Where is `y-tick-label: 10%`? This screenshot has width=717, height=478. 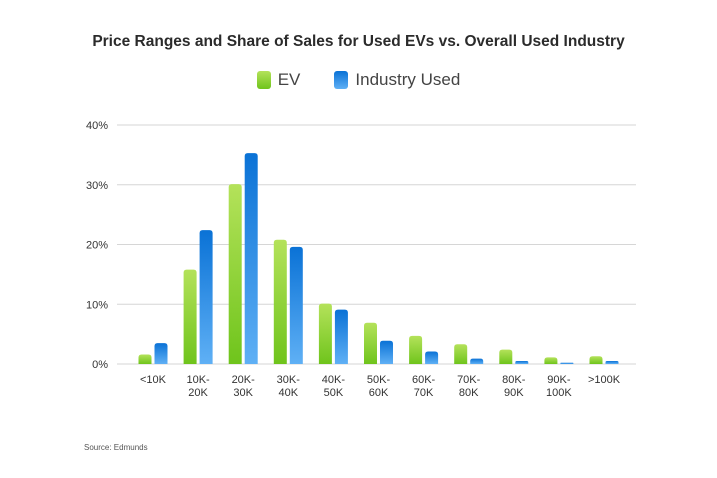
y-tick-label: 10% is located at coordinates (97, 305).